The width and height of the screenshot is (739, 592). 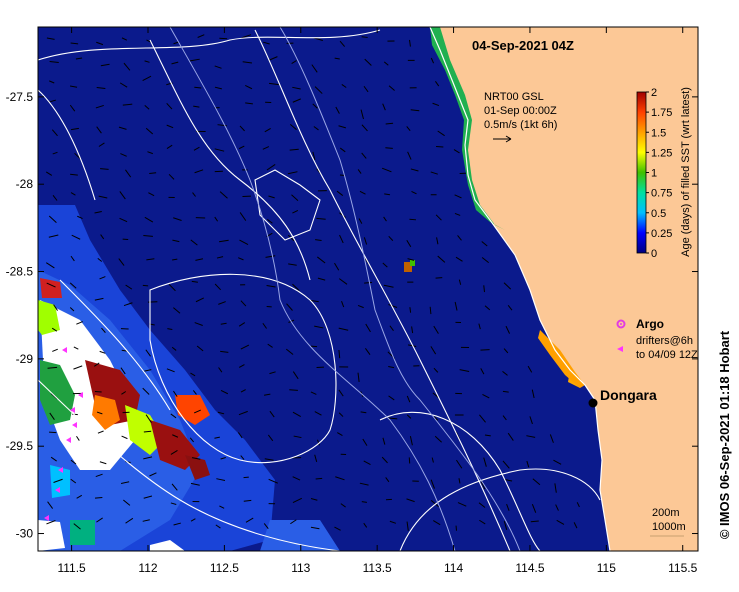 What do you see at coordinates (654, 93) in the screenshot?
I see `colorbar-tick-label: 2` at bounding box center [654, 93].